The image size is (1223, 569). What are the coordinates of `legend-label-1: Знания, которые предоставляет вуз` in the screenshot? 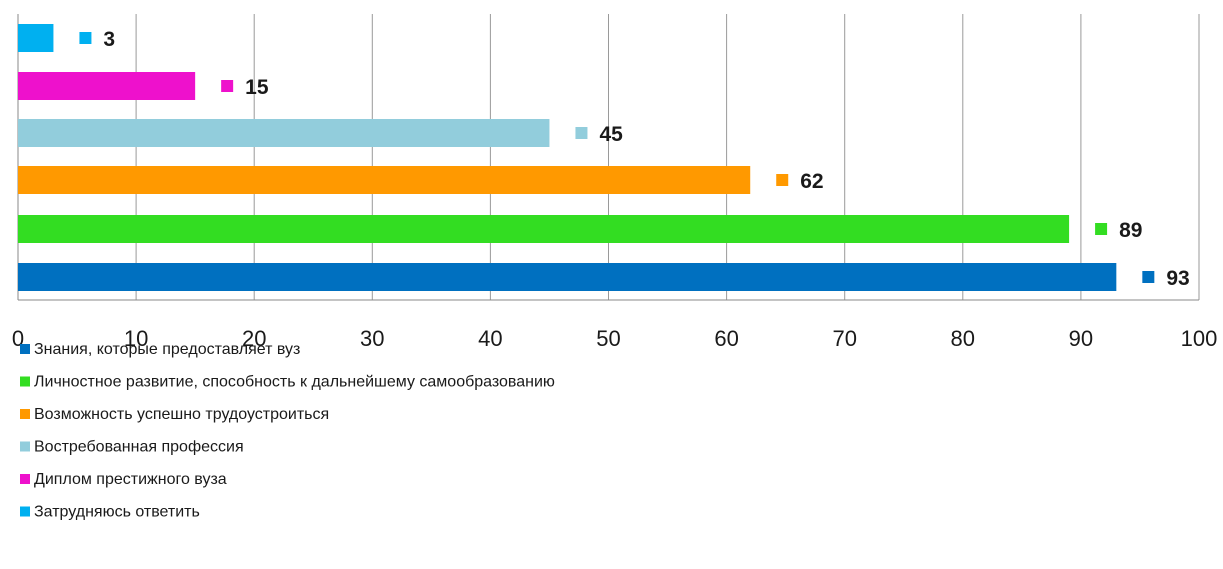 It's located at (167, 349).